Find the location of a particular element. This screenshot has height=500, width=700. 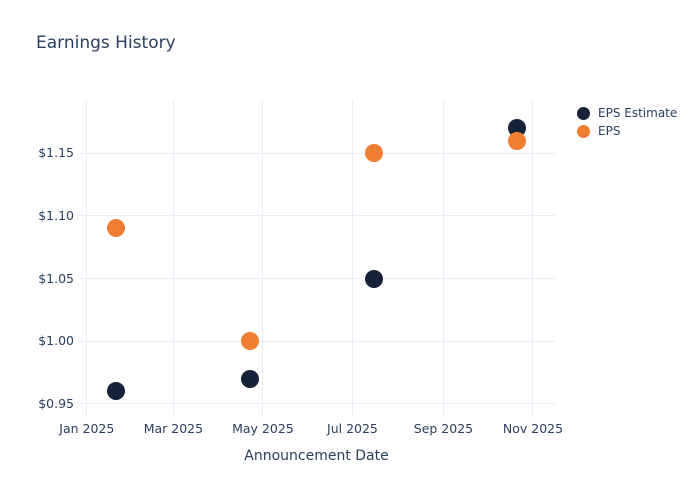

gridline-y-0.95 is located at coordinates (316, 404).